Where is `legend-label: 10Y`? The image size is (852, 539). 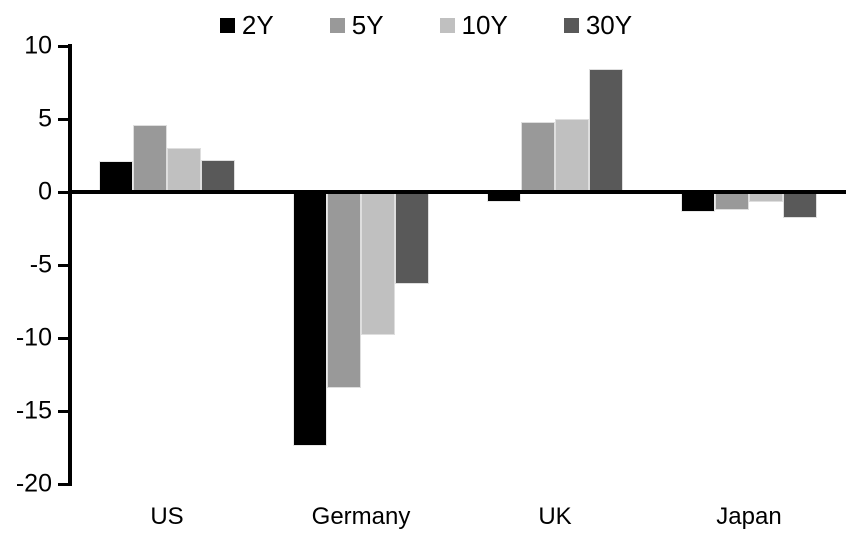
legend-label: 10Y is located at coordinates (484, 25).